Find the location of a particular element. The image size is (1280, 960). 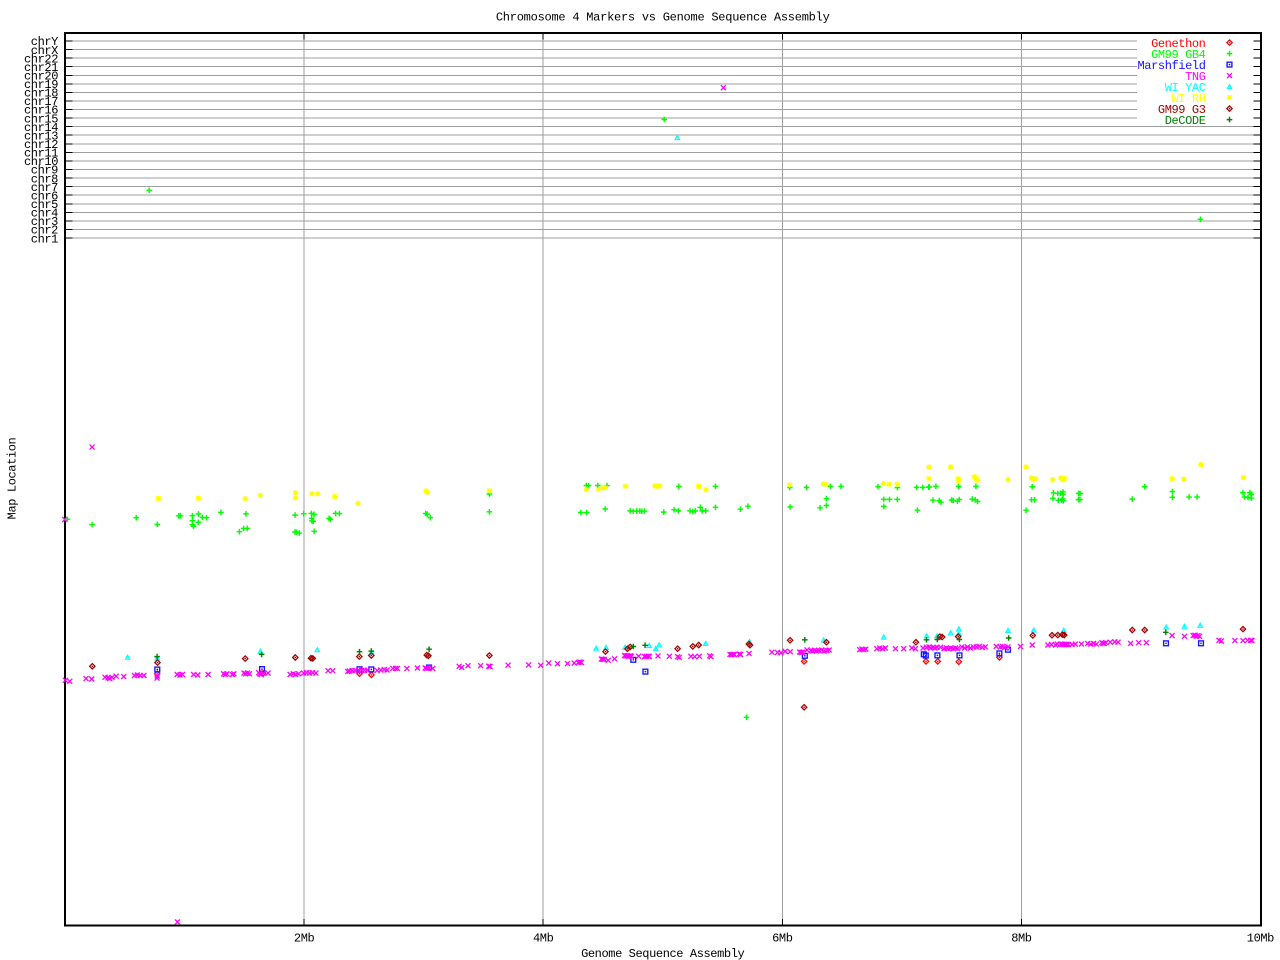

svg-text: DeCODE is located at coordinates (1185, 121).